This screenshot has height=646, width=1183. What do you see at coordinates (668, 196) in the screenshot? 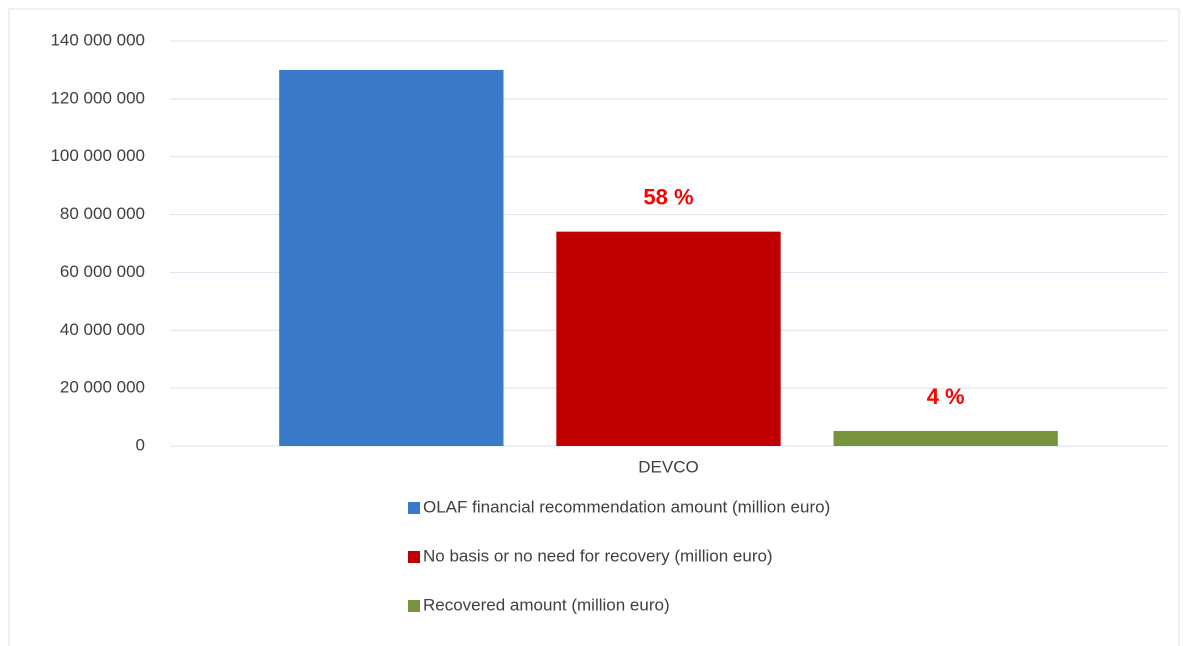
I see `bar-annotation: 58 %` at bounding box center [668, 196].